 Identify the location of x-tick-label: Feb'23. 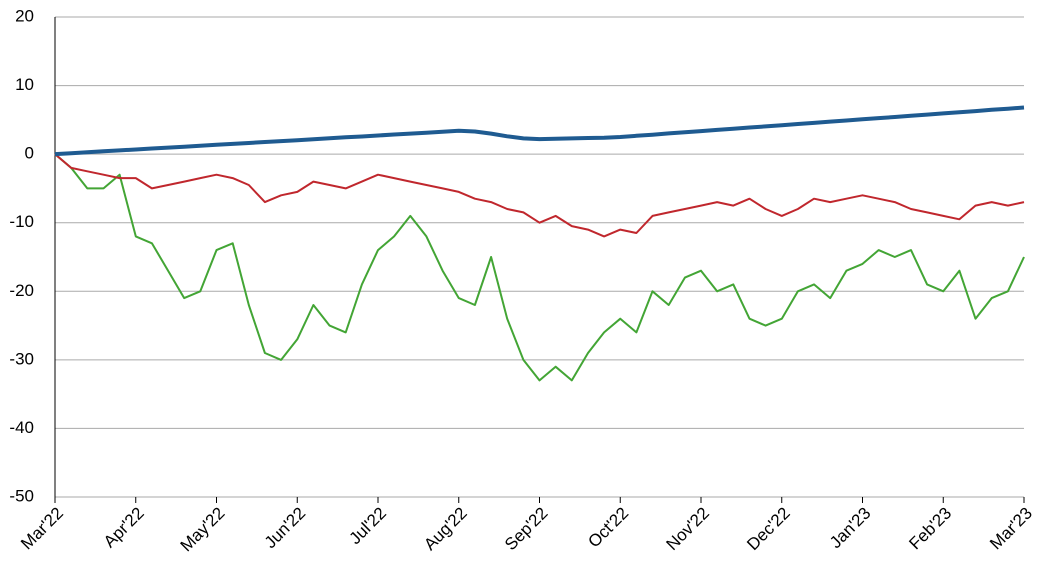
(930, 529).